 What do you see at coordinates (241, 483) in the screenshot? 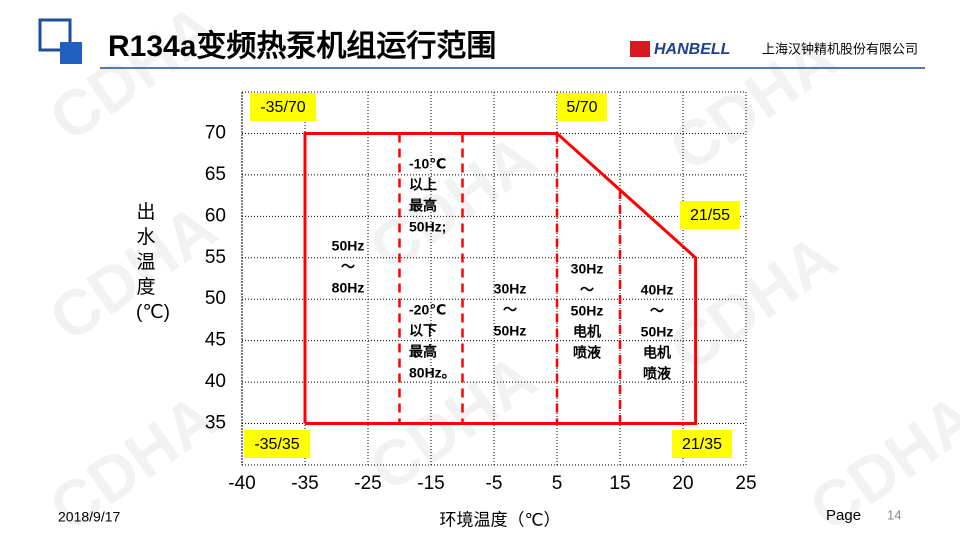
I see `x-tick-label: -40` at bounding box center [241, 483].